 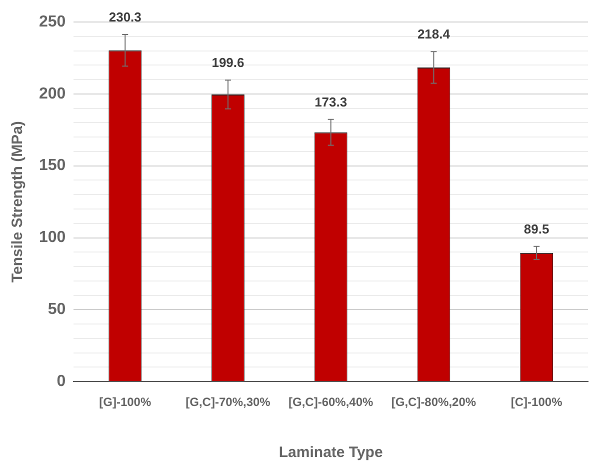 What do you see at coordinates (537, 228) in the screenshot?
I see `data-label: 89.5` at bounding box center [537, 228].